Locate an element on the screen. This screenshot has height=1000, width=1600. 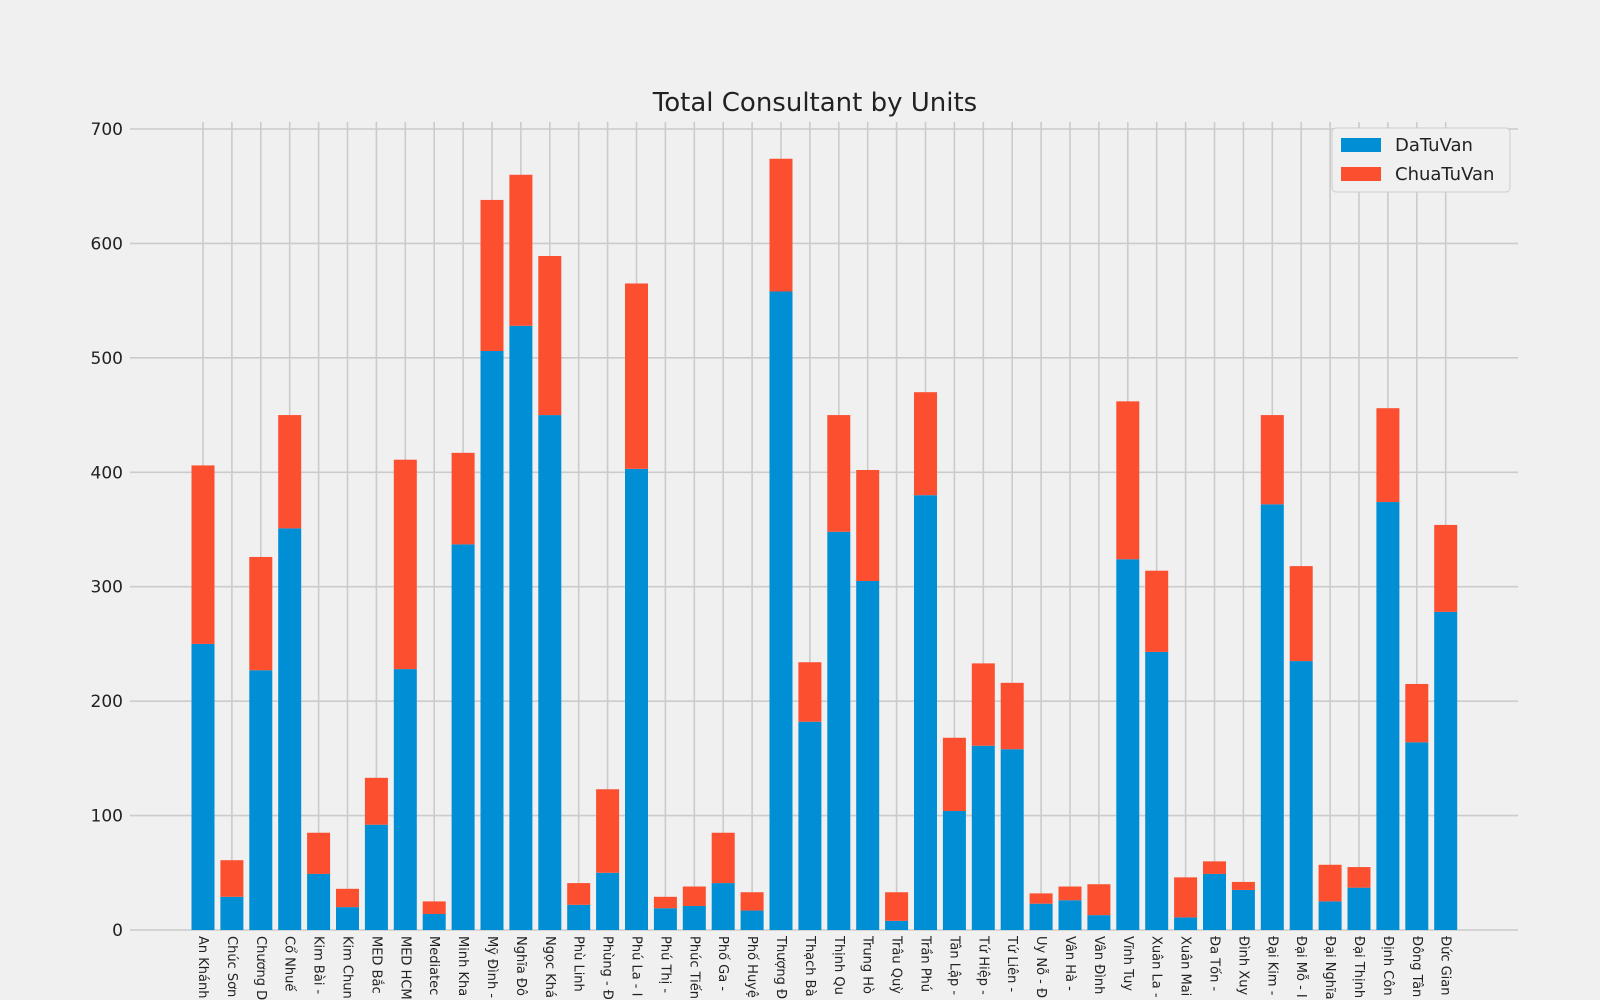
x-tick-label: Trâu Quỳ is located at coordinates (896, 964).